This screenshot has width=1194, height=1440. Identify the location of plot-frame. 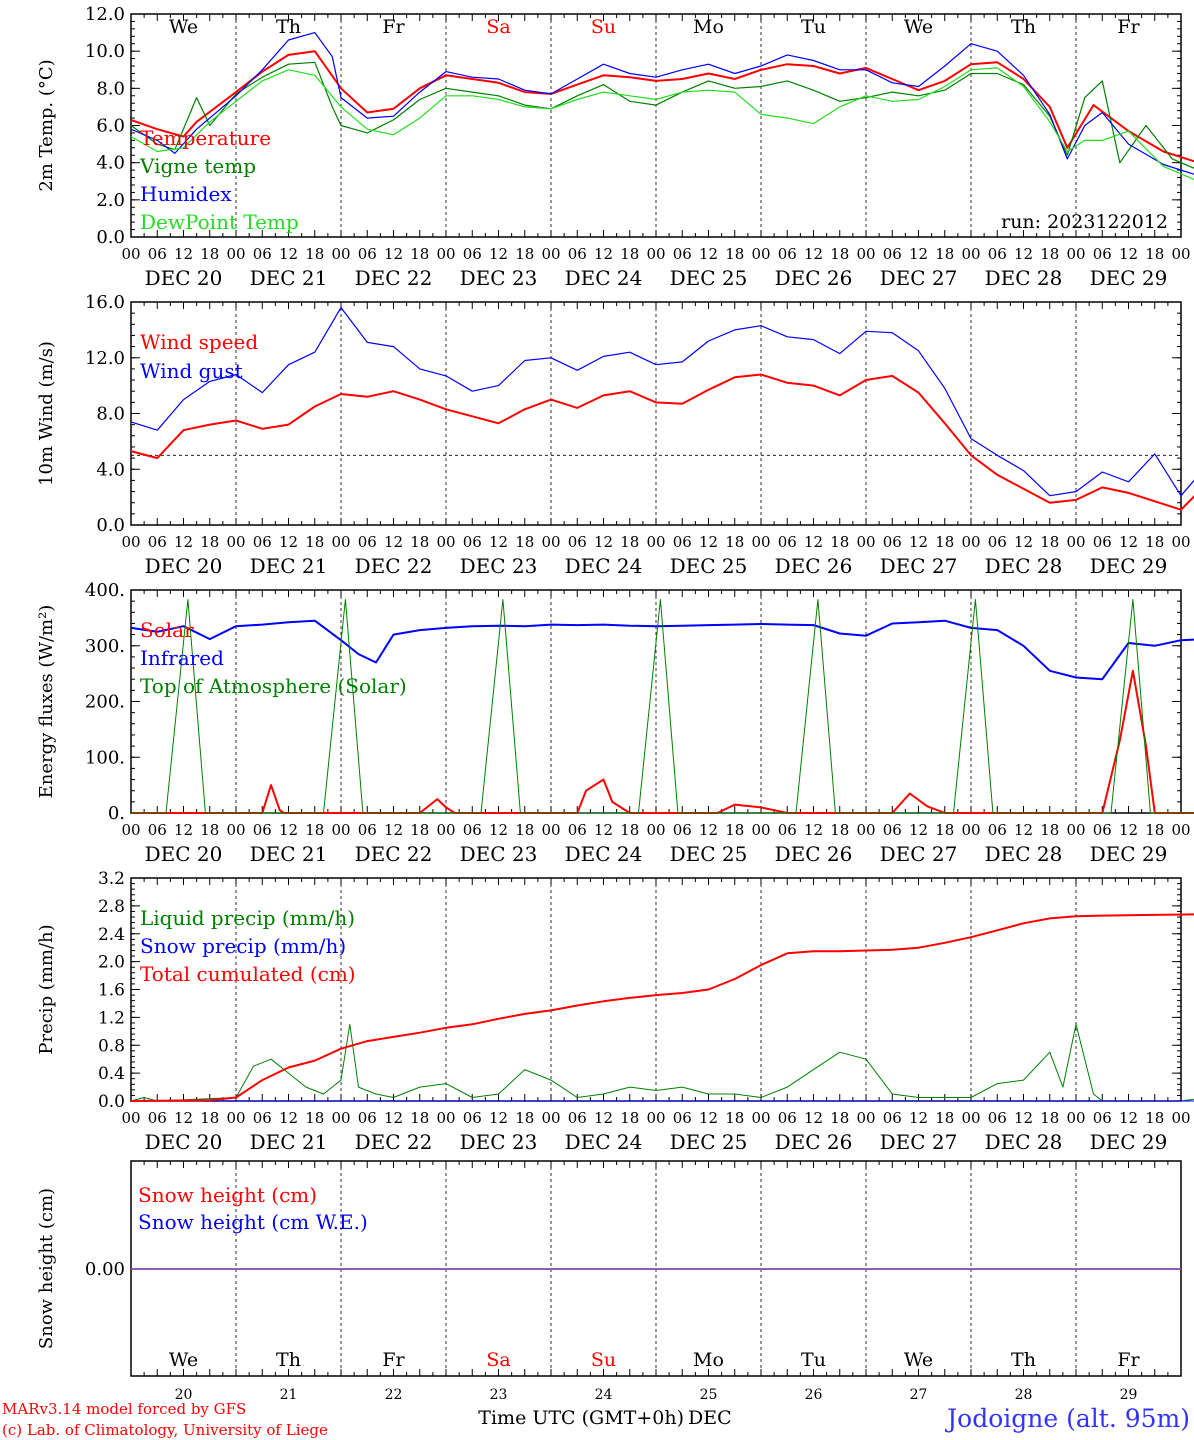
(656, 125).